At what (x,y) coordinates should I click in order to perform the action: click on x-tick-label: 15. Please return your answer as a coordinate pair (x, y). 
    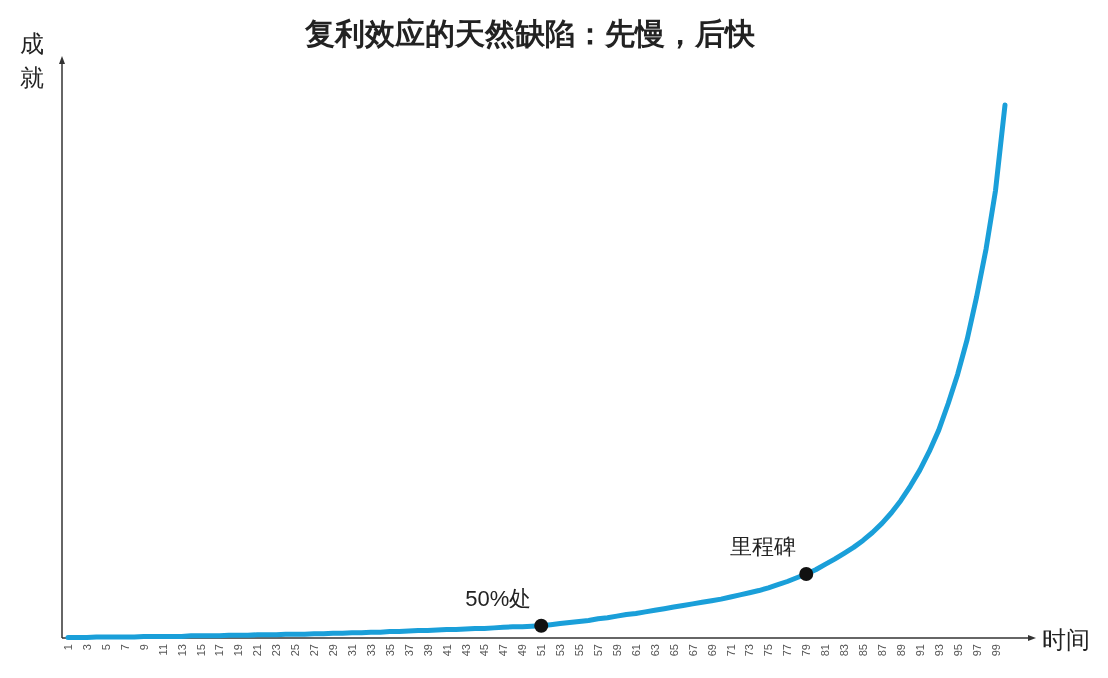
    Looking at the image, I should click on (200, 650).